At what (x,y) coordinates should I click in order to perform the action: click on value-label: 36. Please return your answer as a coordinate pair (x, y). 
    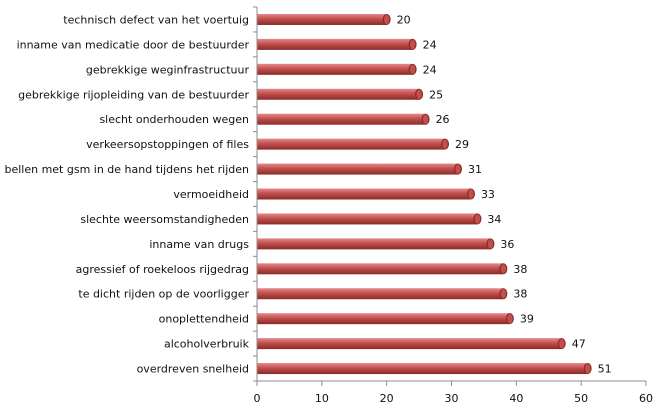
    Looking at the image, I should click on (507, 244).